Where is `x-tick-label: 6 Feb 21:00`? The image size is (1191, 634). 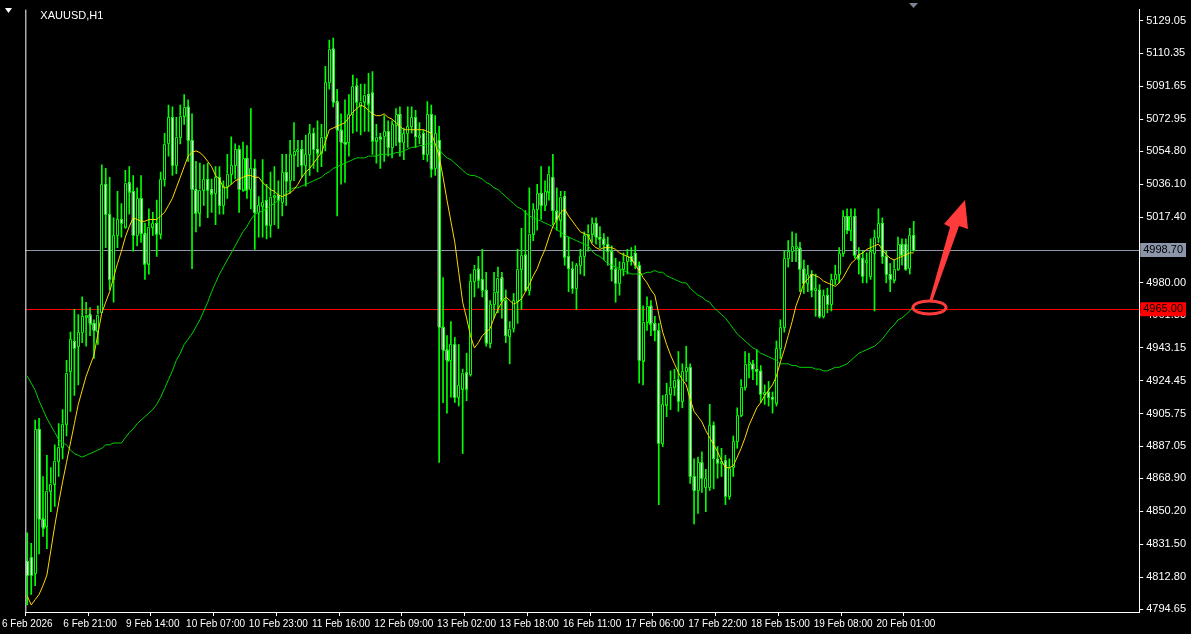 x-tick-label: 6 Feb 21:00 is located at coordinates (90, 623).